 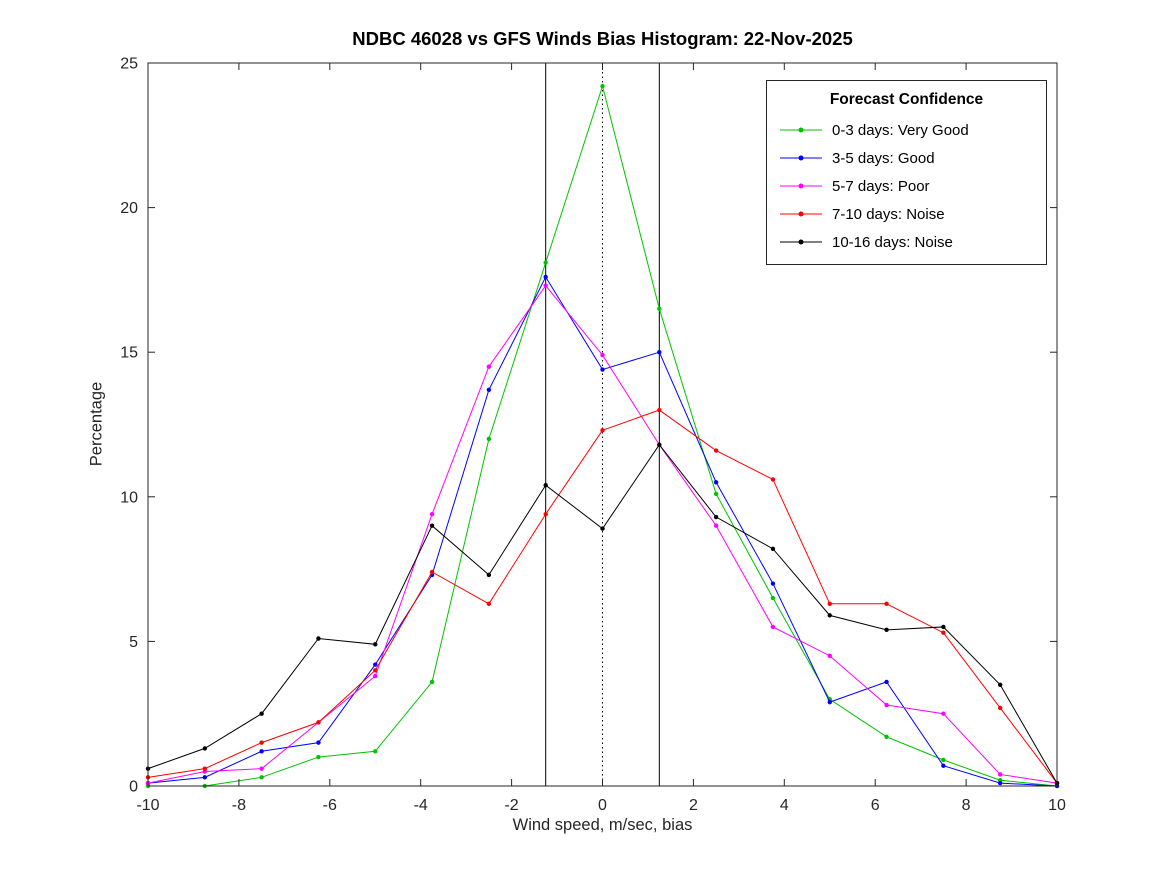 I want to click on y-tick-label: 0, so click(x=133, y=787).